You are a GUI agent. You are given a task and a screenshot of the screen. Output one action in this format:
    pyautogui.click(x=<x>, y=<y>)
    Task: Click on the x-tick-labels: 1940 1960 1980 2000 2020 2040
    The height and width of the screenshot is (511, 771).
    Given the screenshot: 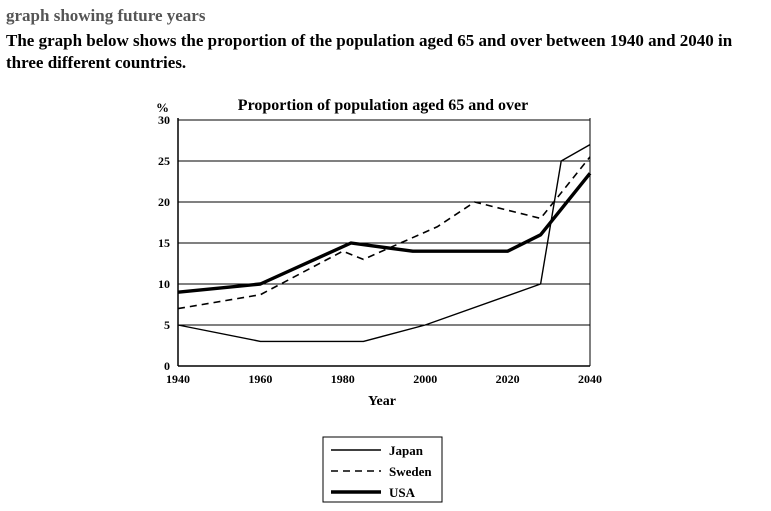 What is the action you would take?
    pyautogui.click(x=384, y=379)
    